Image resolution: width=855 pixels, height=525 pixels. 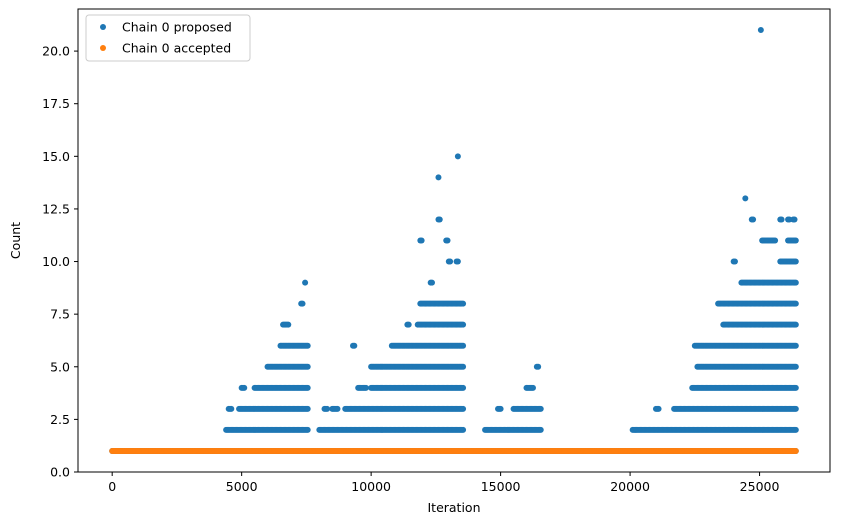 What do you see at coordinates (56, 156) in the screenshot?
I see `y-tick-label: 15.0` at bounding box center [56, 156].